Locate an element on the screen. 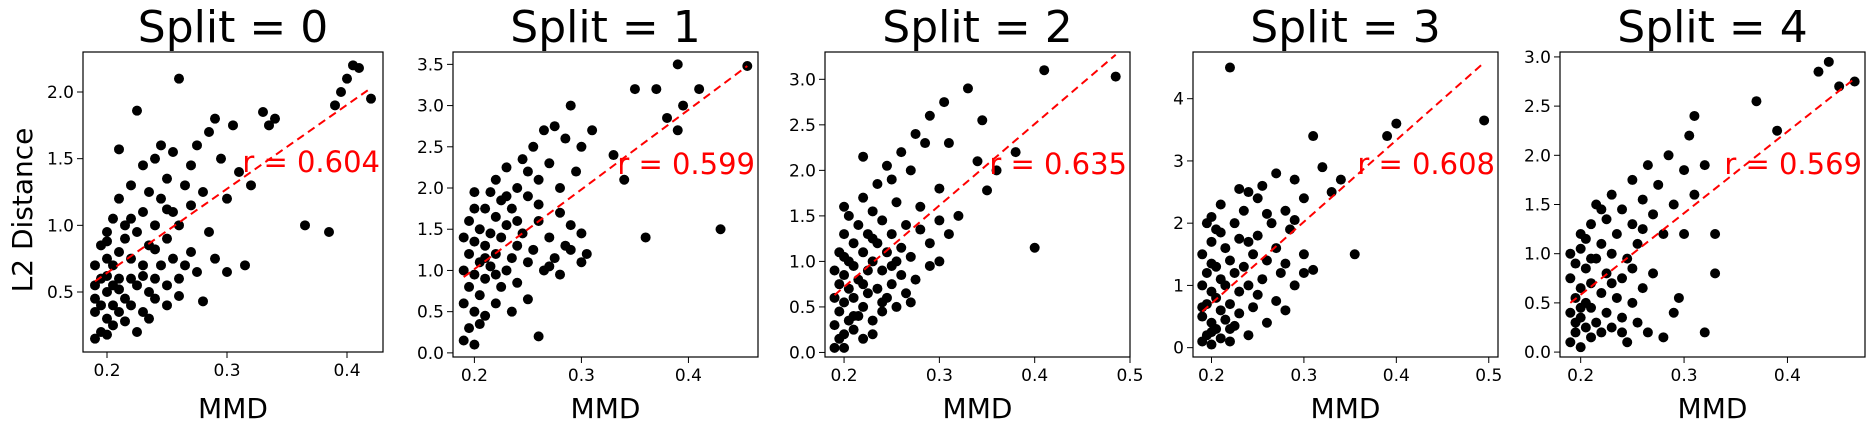 The image size is (1874, 431). x-tick-label: 0.4 is located at coordinates (1396, 376).